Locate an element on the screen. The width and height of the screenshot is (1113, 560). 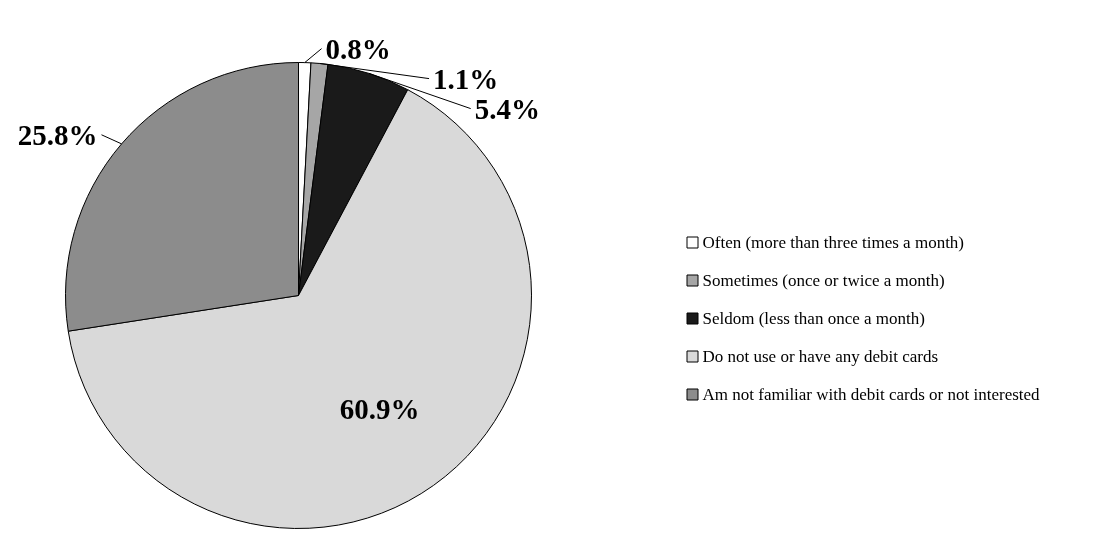
data-label: 0.8% is located at coordinates (358, 48).